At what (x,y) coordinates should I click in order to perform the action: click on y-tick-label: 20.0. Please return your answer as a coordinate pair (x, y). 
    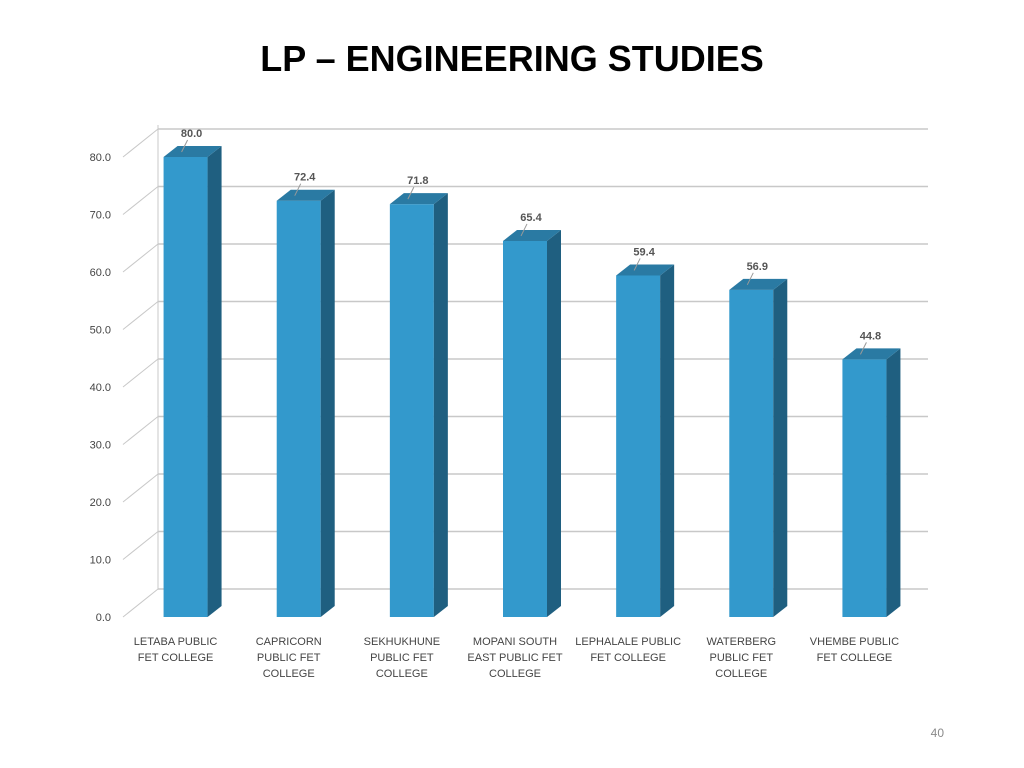
    Looking at the image, I should click on (100, 503).